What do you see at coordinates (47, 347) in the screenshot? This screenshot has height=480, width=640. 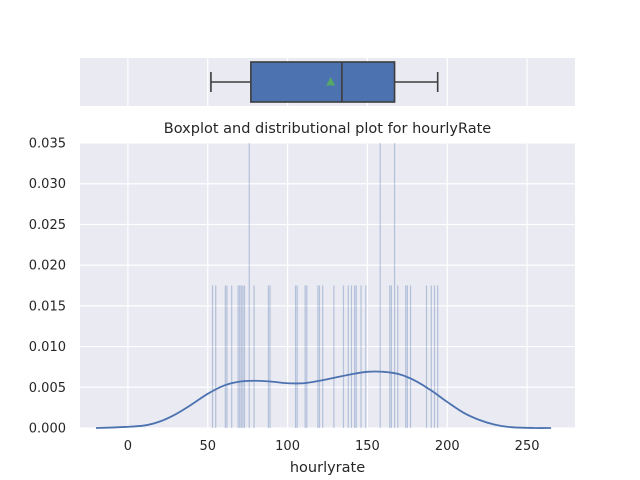 I see `y-tick-label: 0.010` at bounding box center [47, 347].